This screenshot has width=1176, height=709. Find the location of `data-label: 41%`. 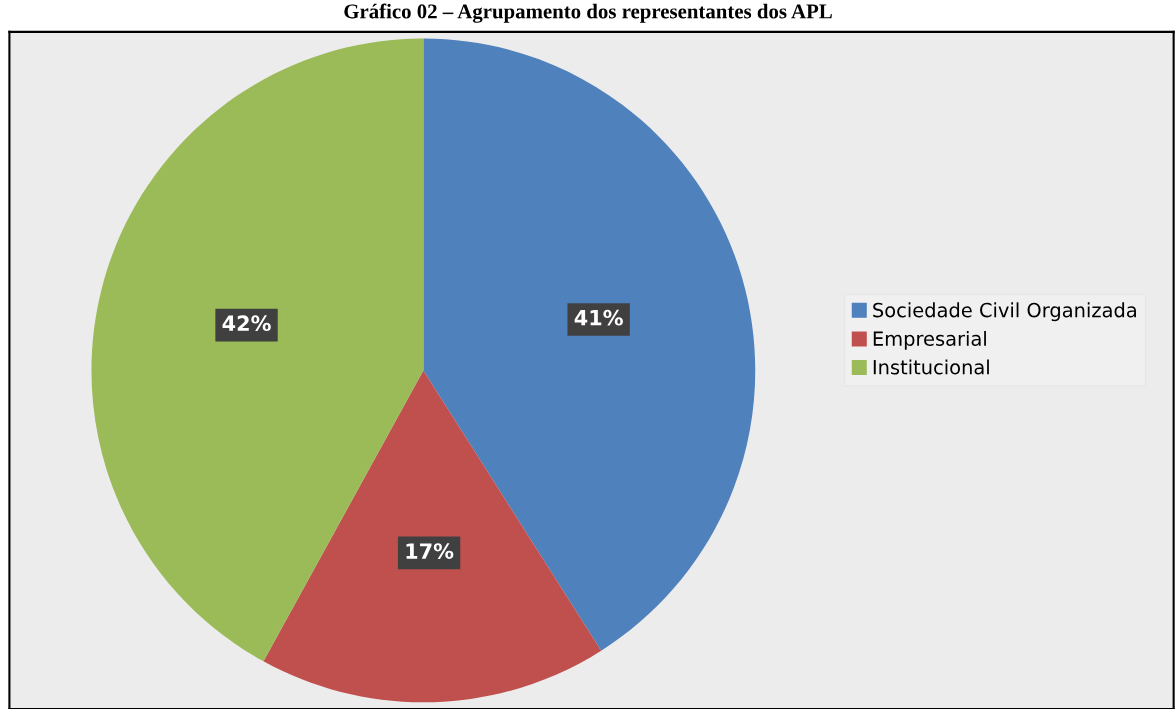

data-label: 41% is located at coordinates (598, 317).